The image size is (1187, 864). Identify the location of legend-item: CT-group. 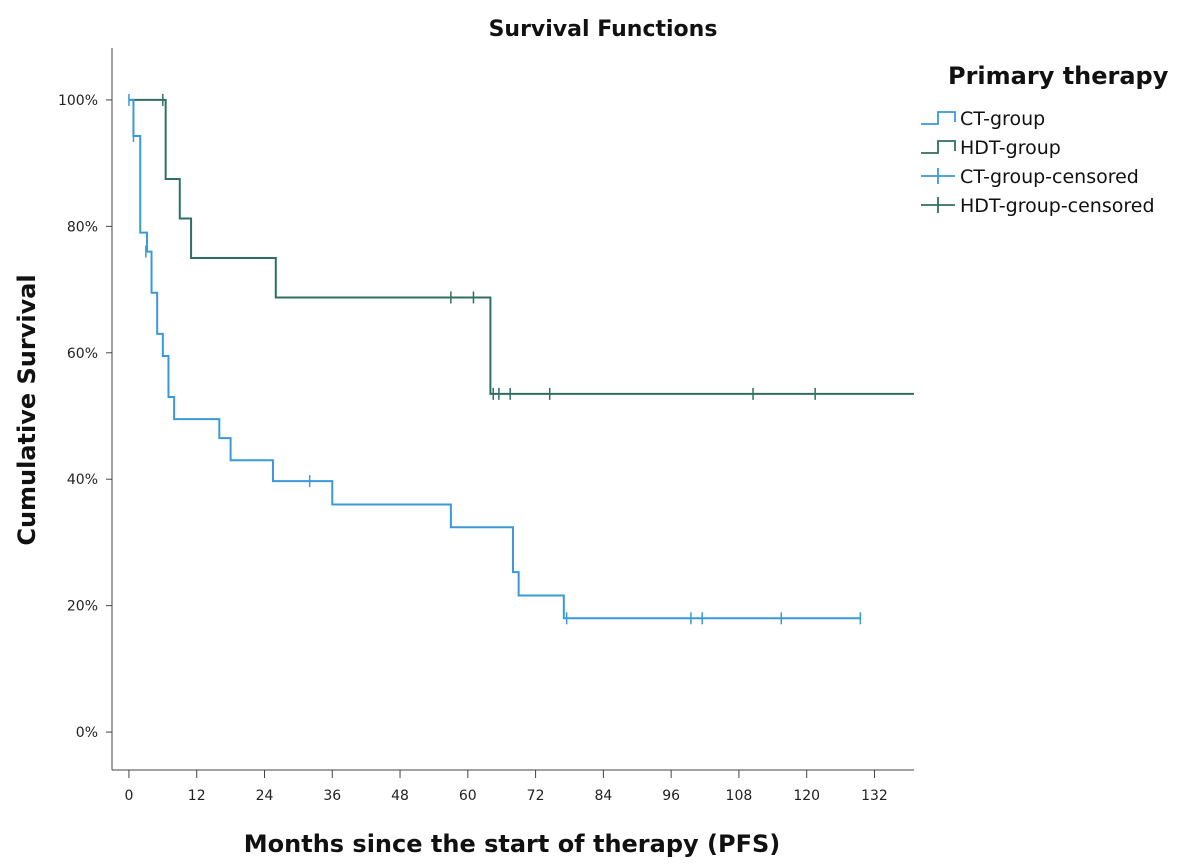
(983, 119).